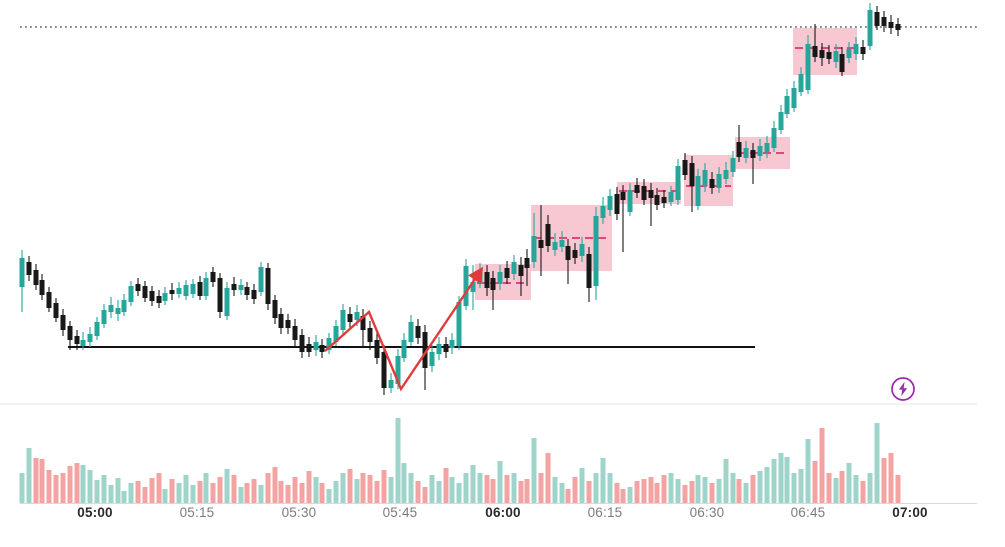  I want to click on x-axis-label-06-00: 06:00, so click(503, 512).